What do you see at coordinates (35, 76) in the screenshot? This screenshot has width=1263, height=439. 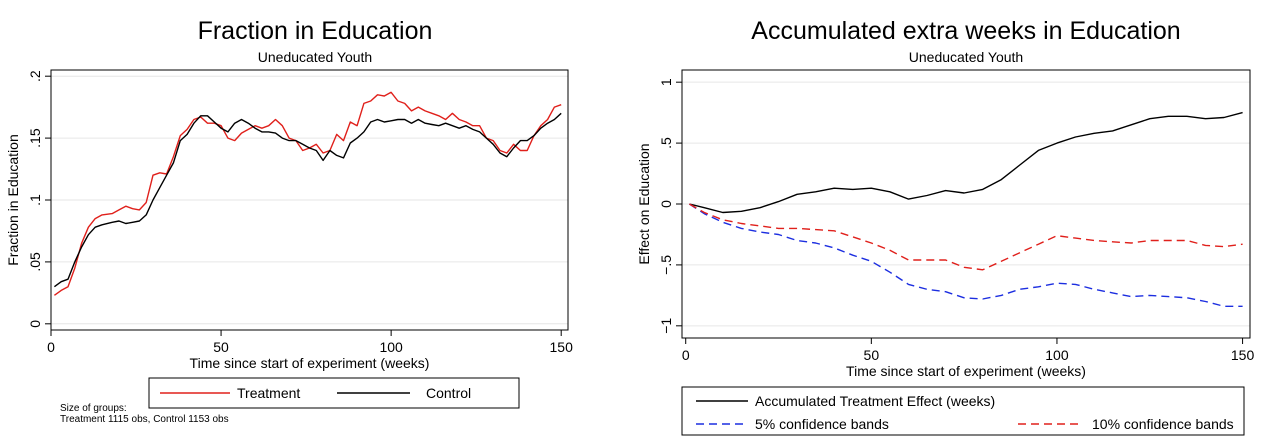 I see `y-tick-label: .2` at bounding box center [35, 76].